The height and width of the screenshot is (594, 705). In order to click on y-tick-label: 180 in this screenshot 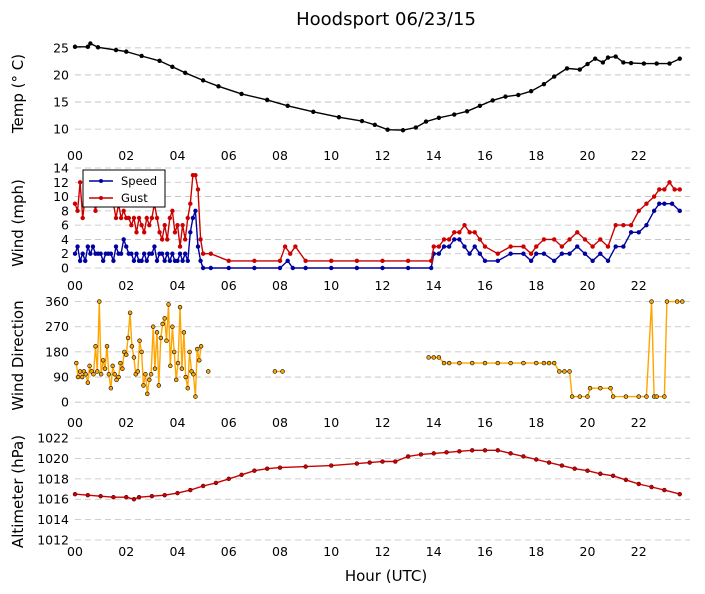, I will do `click(57, 351)`.